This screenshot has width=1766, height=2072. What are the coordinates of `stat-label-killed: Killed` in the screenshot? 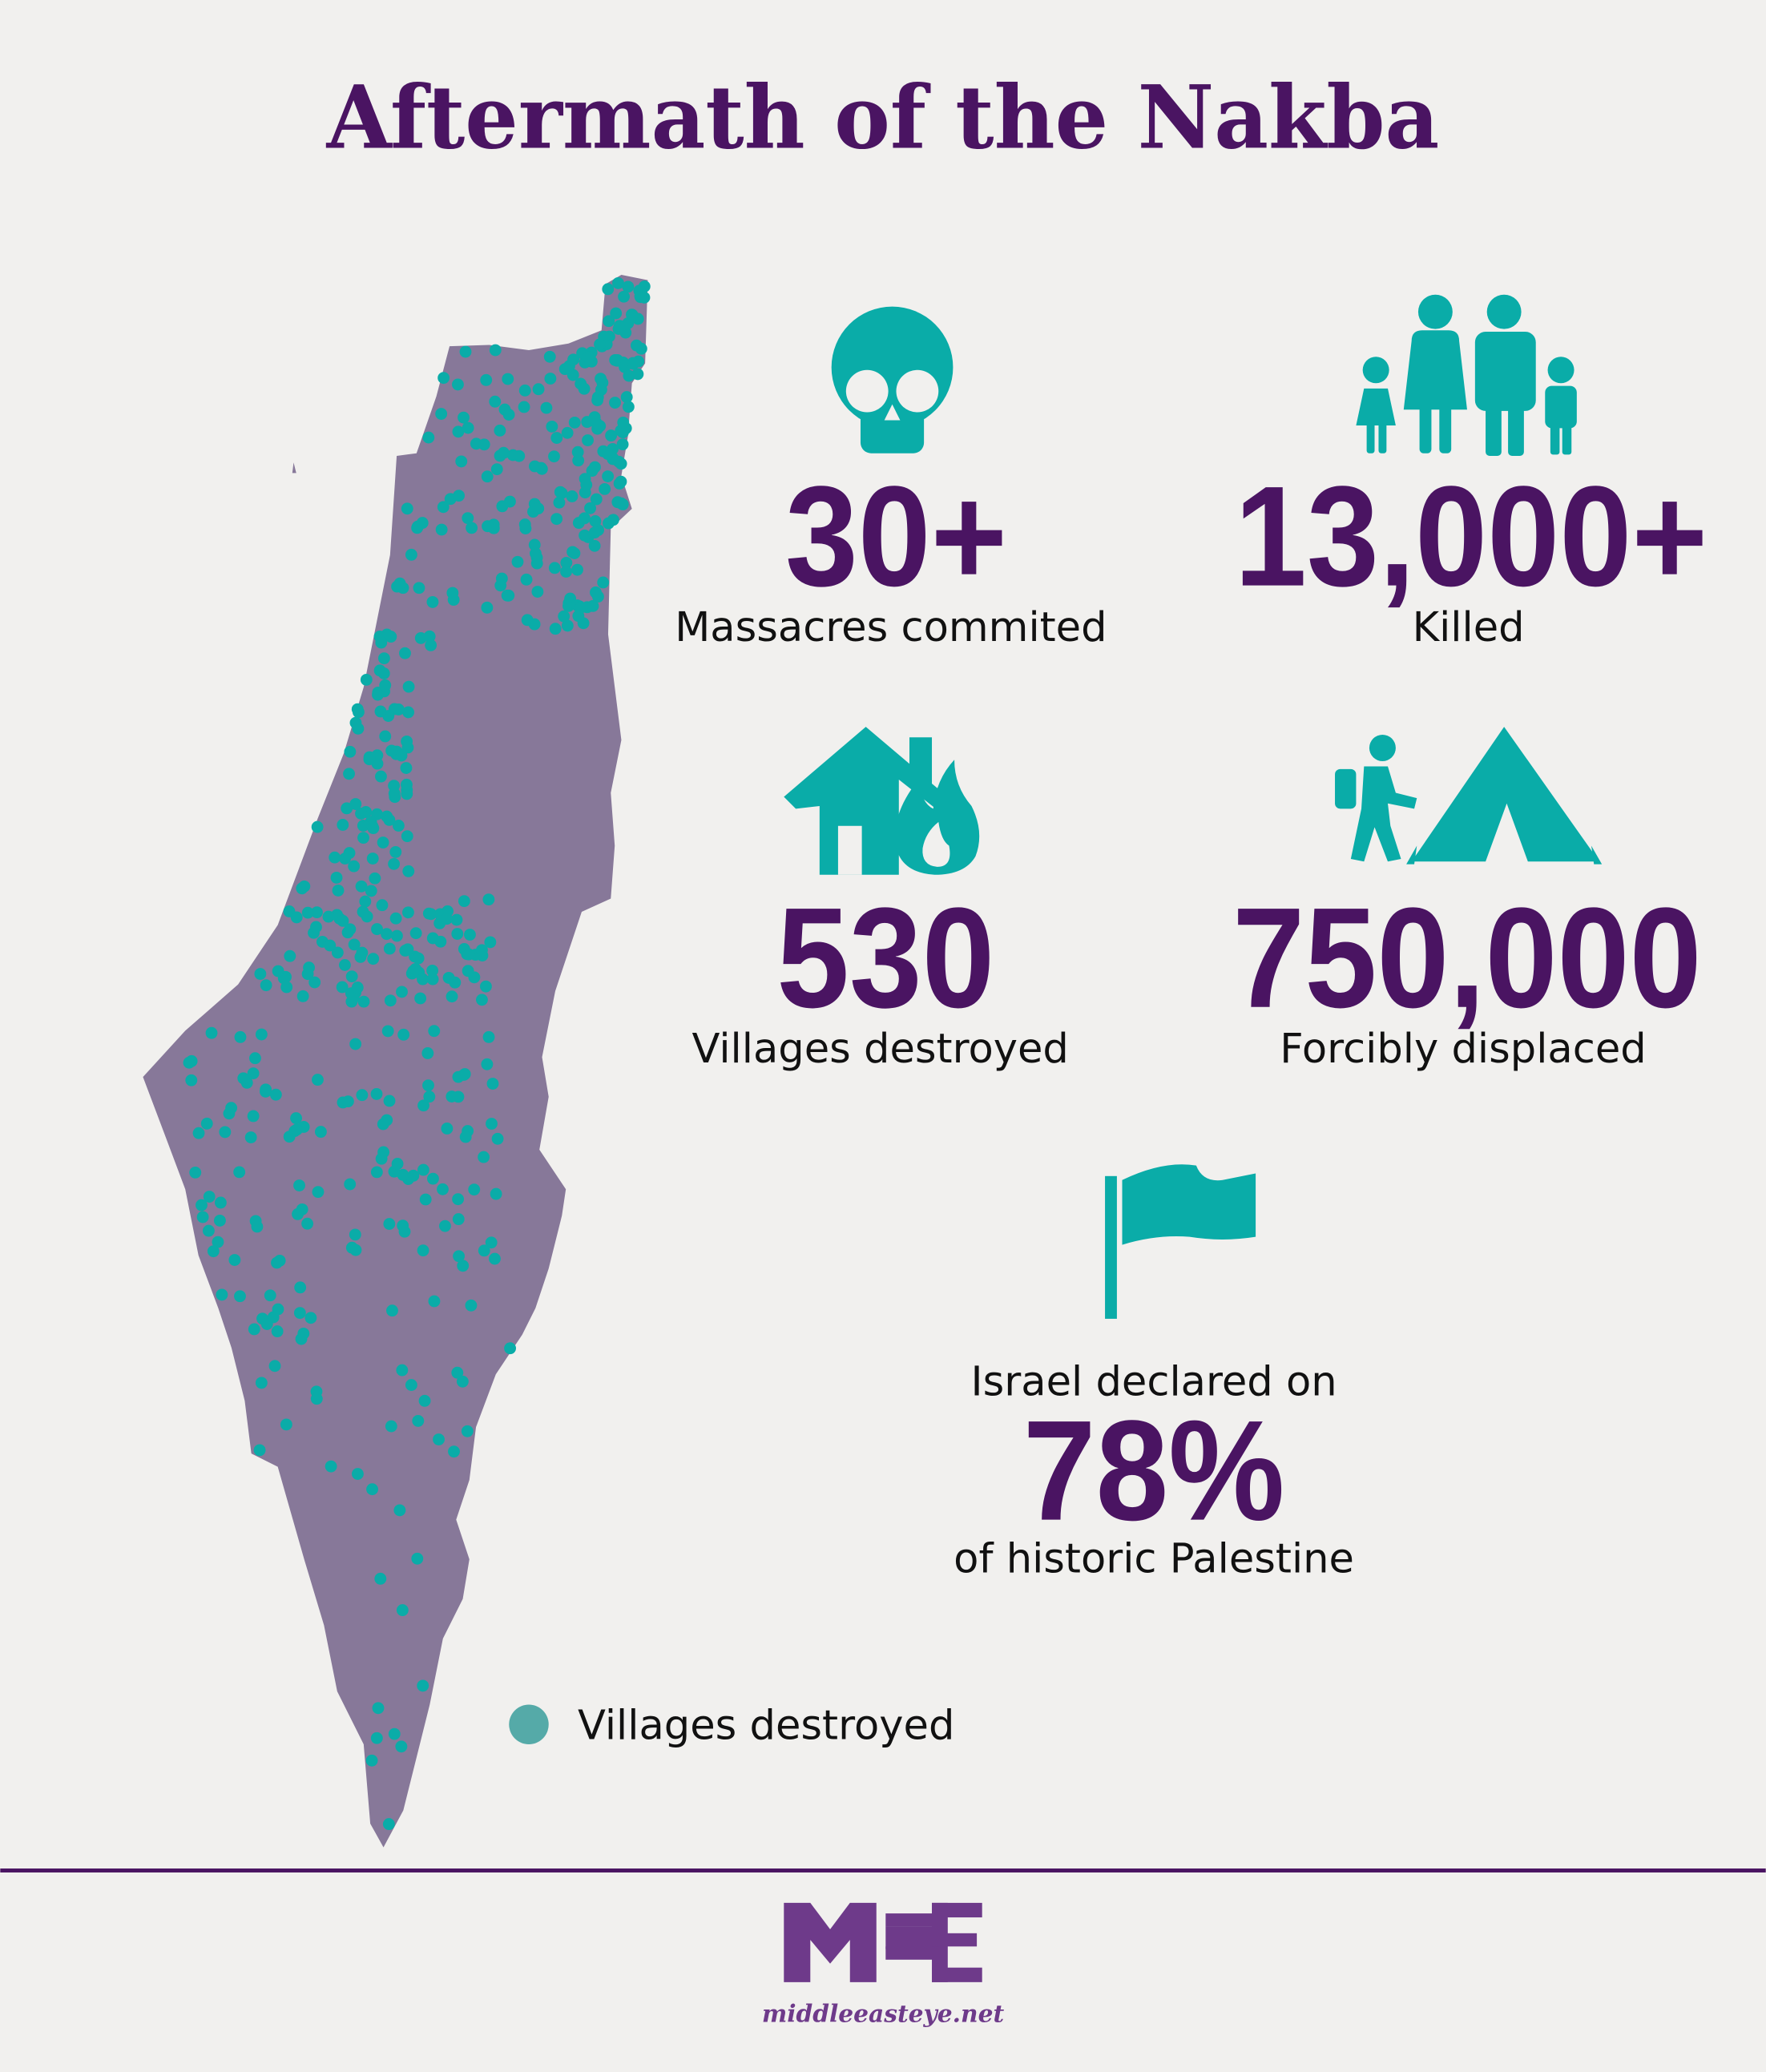 It's located at (1469, 627).